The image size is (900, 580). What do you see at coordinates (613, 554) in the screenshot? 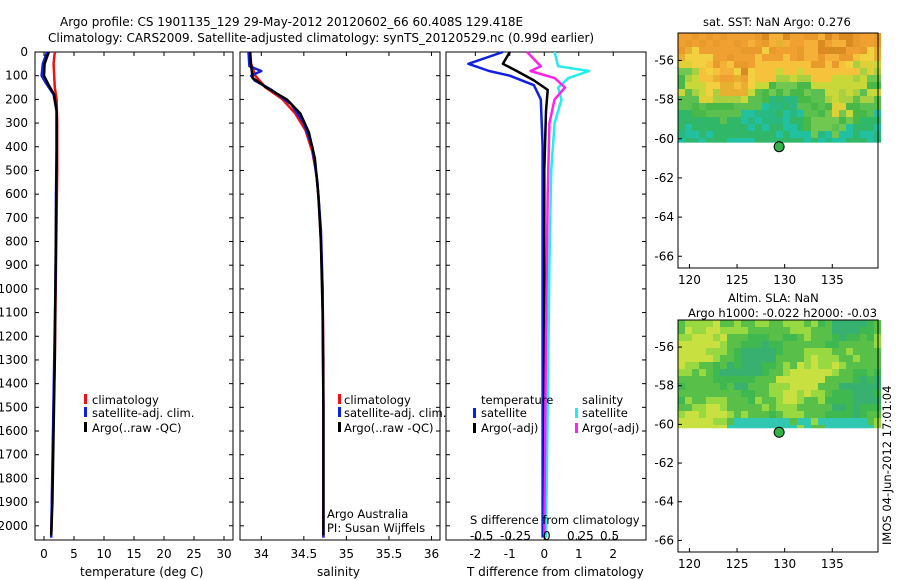
I see `x-tick-label: 2` at bounding box center [613, 554].